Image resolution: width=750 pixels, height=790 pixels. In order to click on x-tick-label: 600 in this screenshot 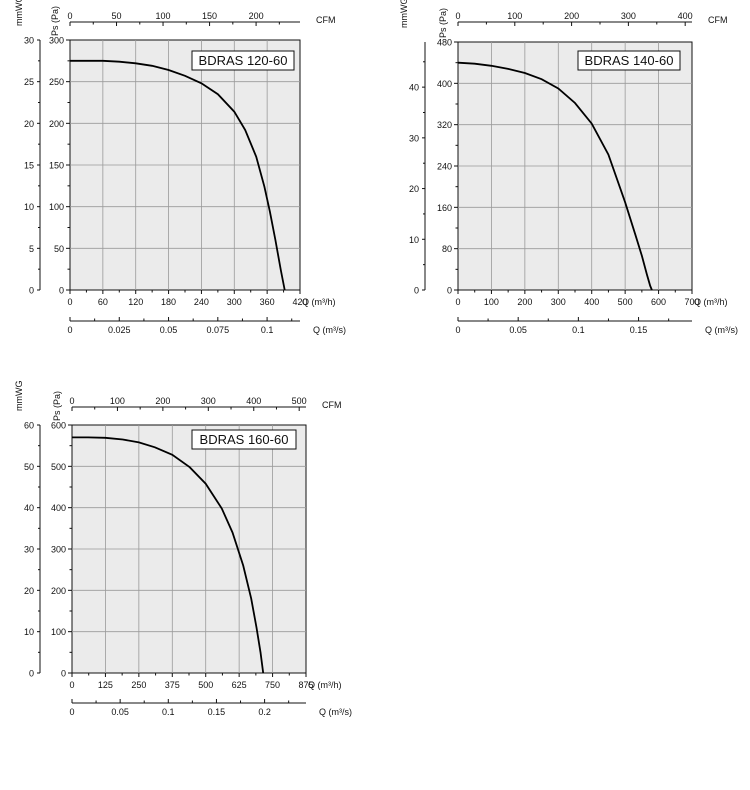, I will do `click(658, 302)`.